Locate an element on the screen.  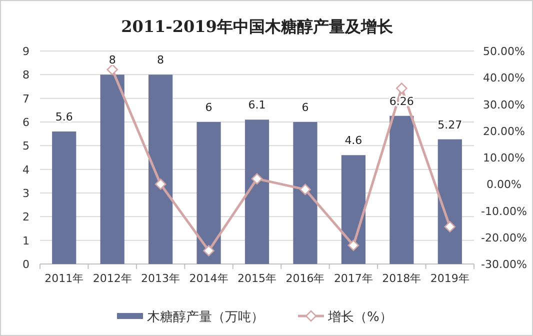
y2-tick-label: 30.00% is located at coordinates (504, 105).